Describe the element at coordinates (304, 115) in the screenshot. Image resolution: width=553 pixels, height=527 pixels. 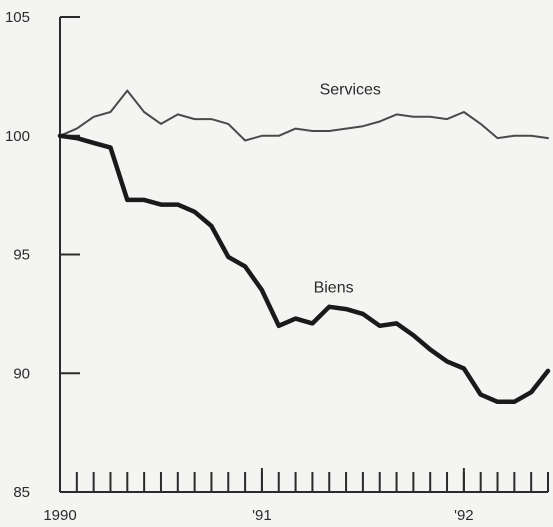
I see `series-line-services` at that location.